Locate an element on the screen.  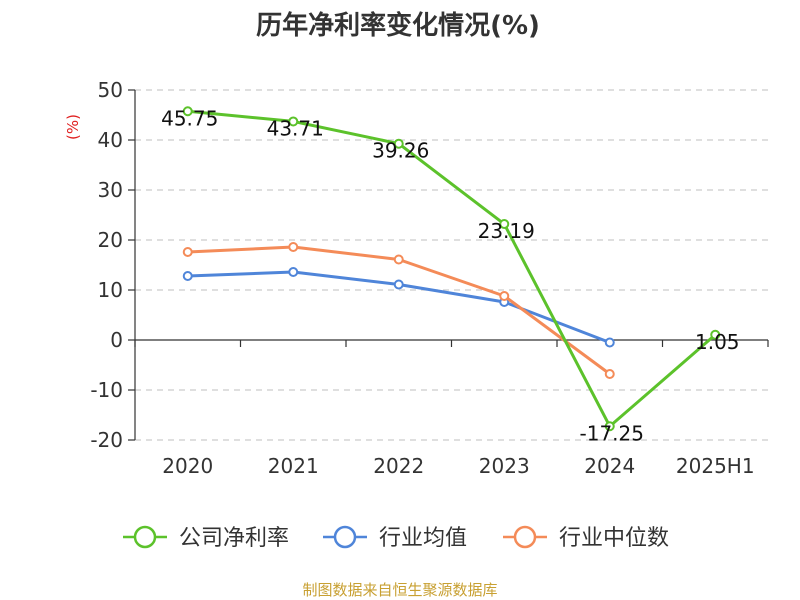
y-tick-label-50: 50 is located at coordinates (110, 90).